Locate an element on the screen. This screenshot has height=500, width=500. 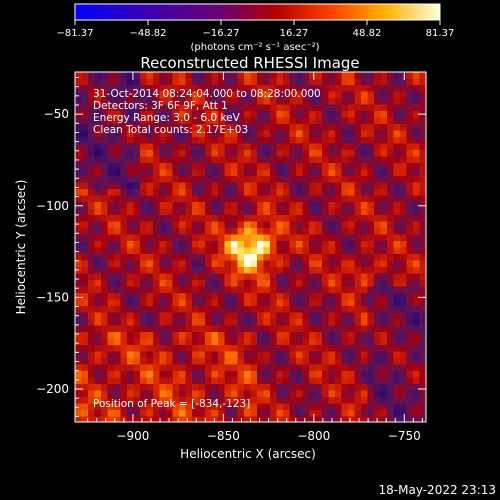
colorbar-tick-label: 16.27 is located at coordinates (294, 33).